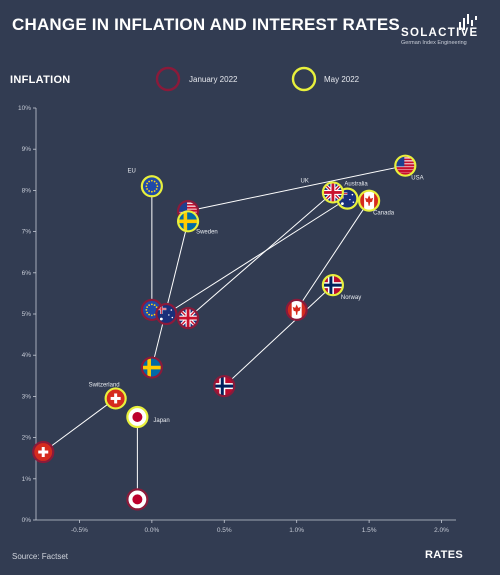  Describe the element at coordinates (161, 421) in the screenshot. I see `point-label-japan: Japan` at that location.